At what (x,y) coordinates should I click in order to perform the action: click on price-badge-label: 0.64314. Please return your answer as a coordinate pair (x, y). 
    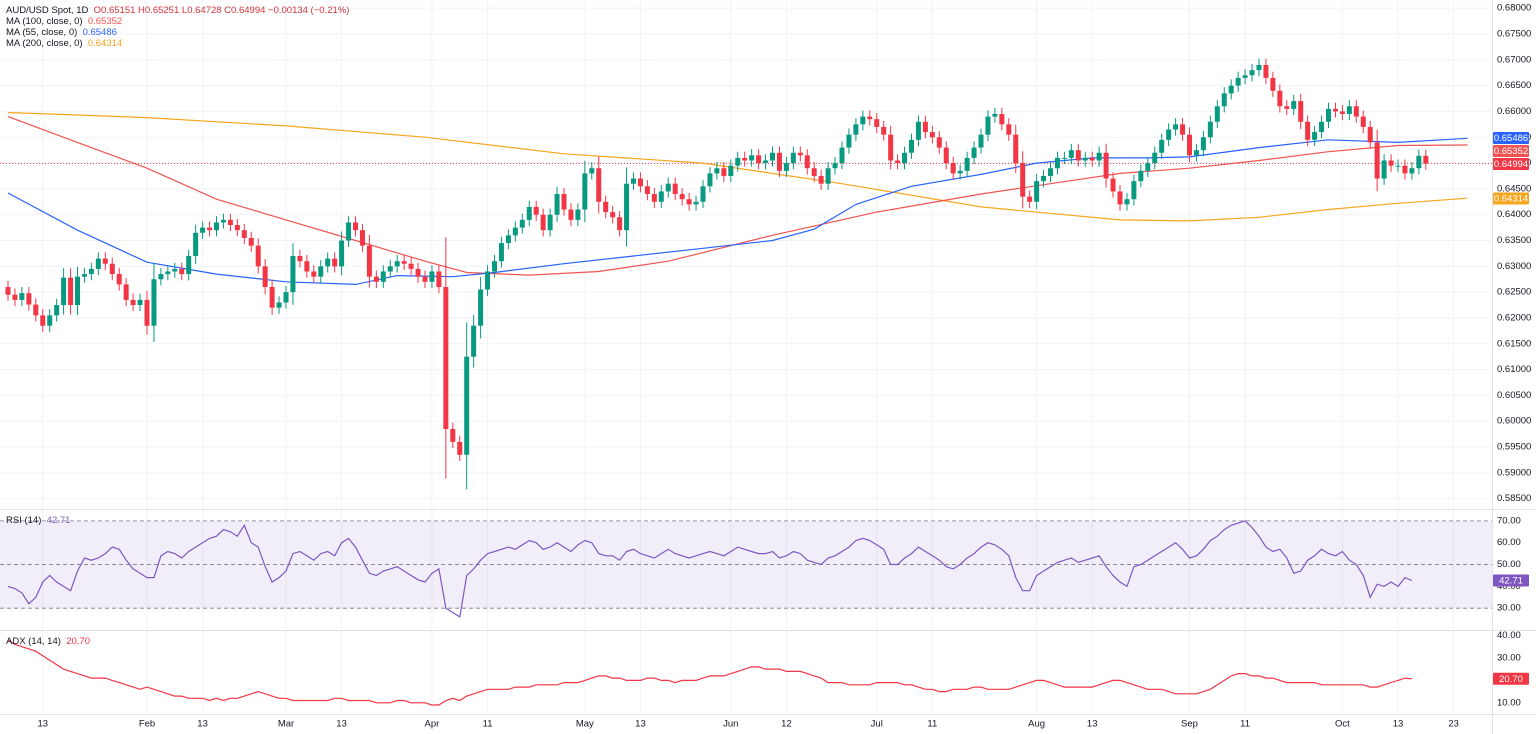
    Looking at the image, I should click on (1511, 198).